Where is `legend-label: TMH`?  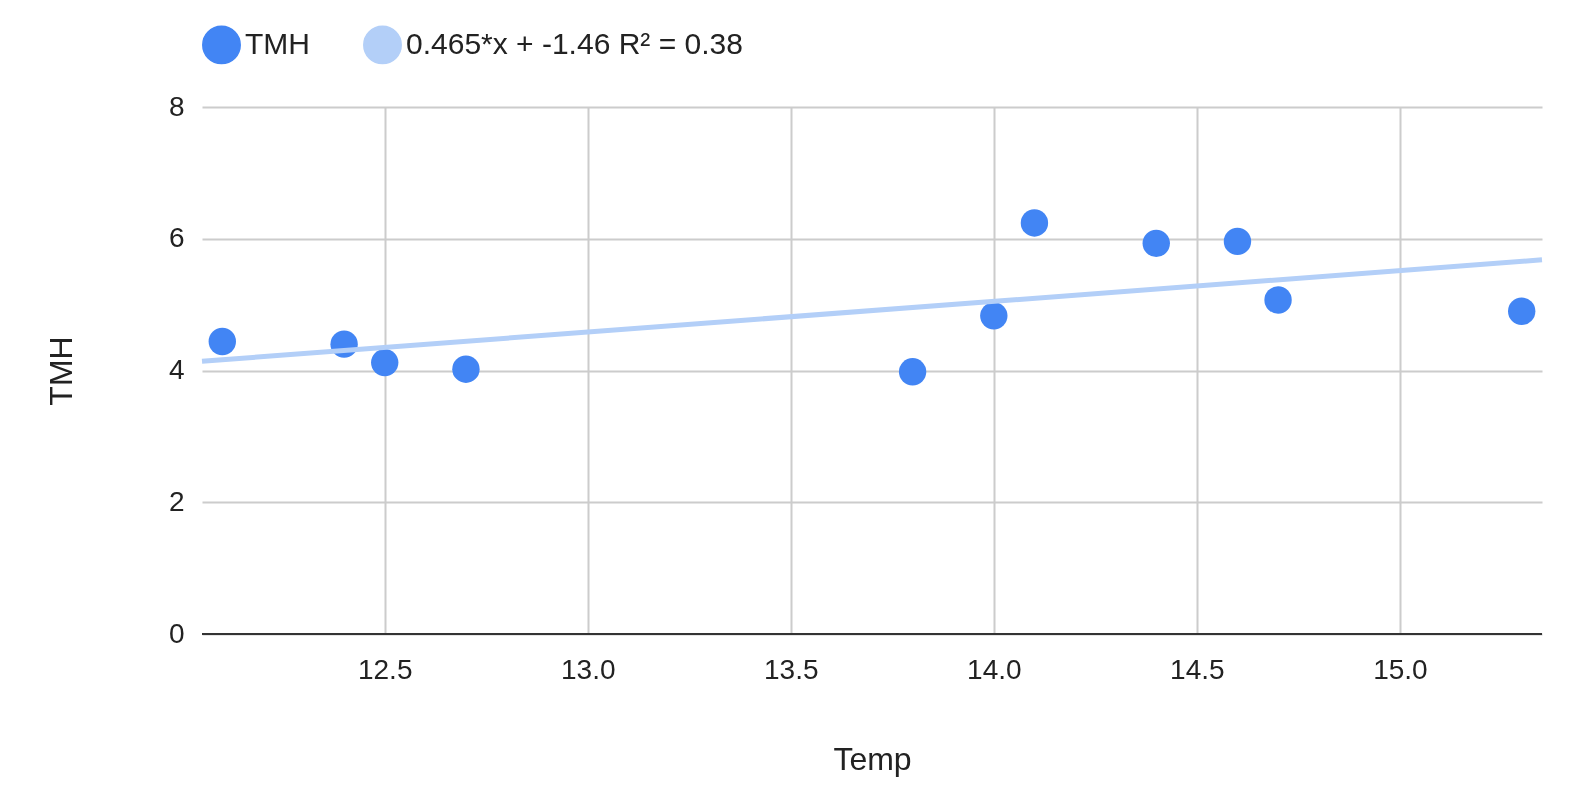
legend-label: TMH is located at coordinates (277, 43).